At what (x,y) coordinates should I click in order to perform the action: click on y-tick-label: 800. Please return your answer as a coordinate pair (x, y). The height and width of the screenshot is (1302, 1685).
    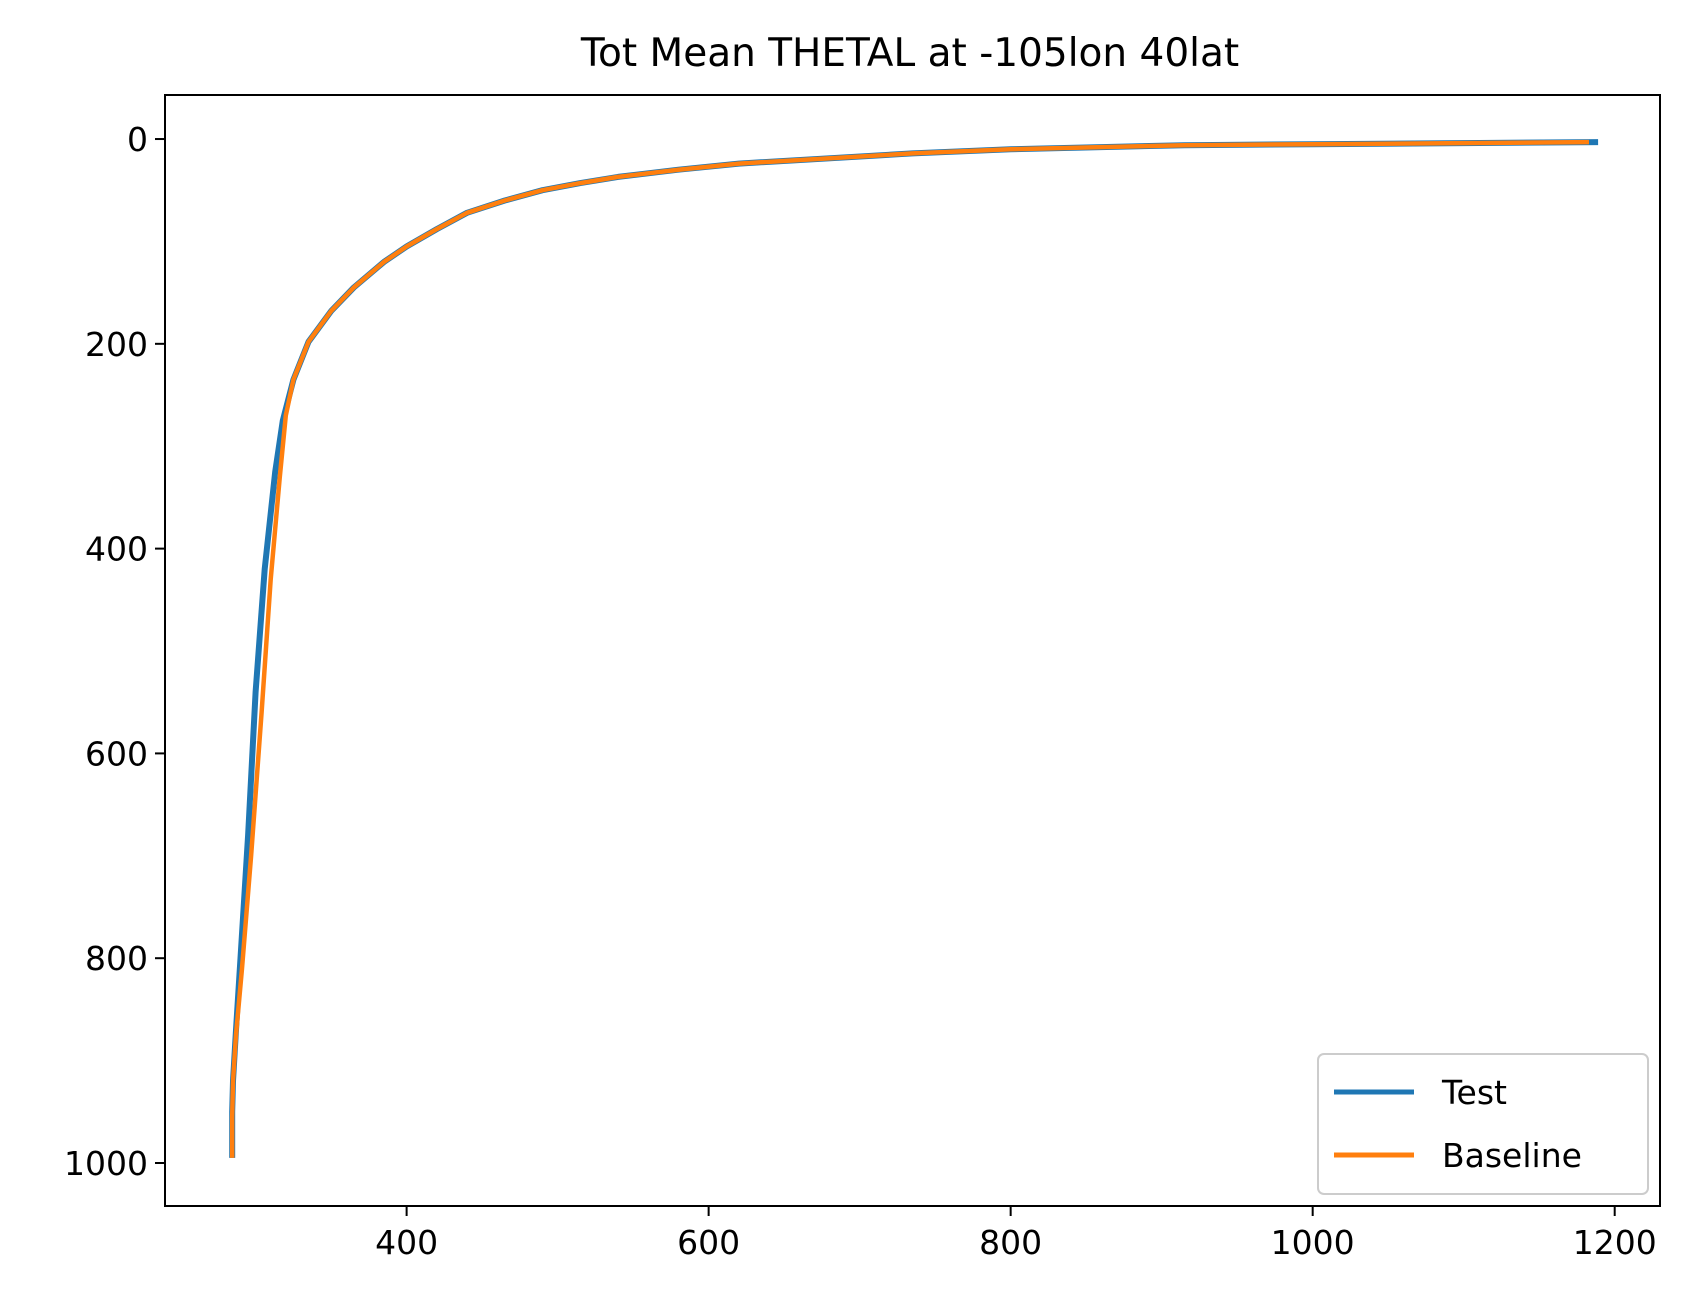
    Looking at the image, I should click on (116, 958).